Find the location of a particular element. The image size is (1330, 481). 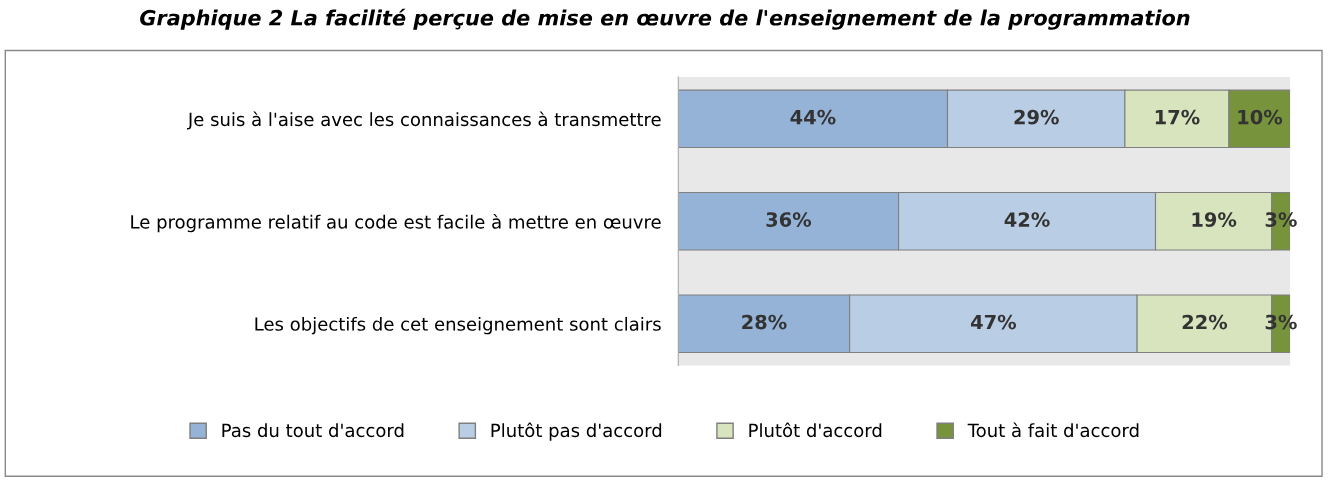

data-label: 17% is located at coordinates (1177, 117).